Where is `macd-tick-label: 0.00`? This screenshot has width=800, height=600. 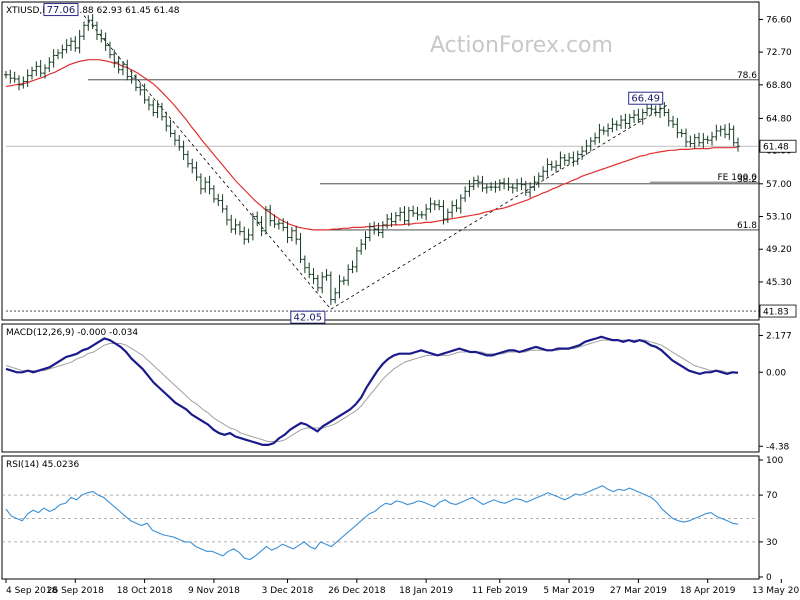
macd-tick-label: 0.00 is located at coordinates (776, 373).